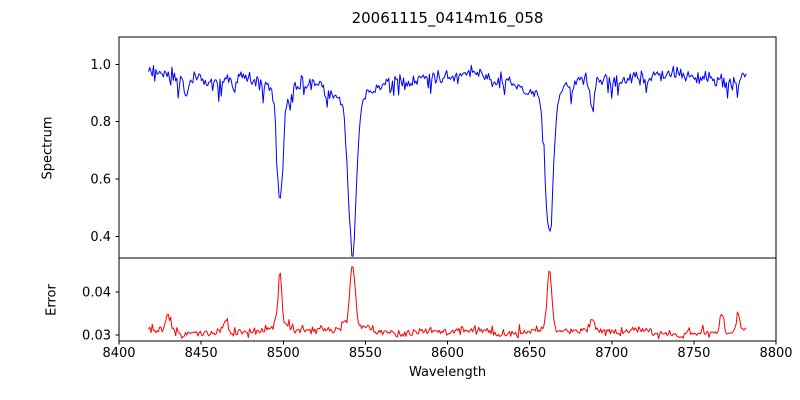 The image size is (800, 400). Describe the element at coordinates (100, 180) in the screenshot. I see `spectrum-y-tick-label: 0.6` at that location.